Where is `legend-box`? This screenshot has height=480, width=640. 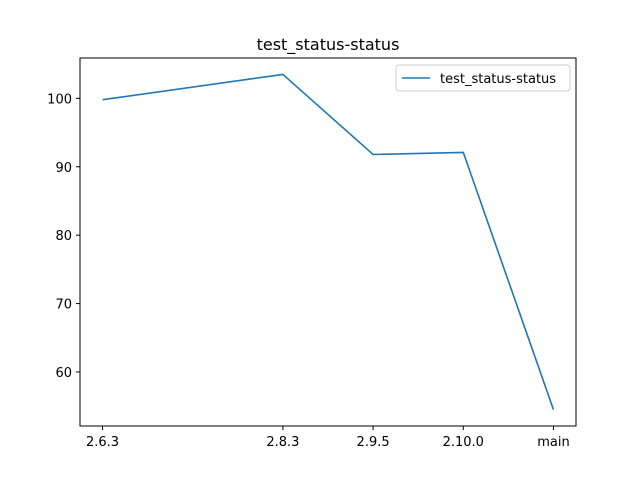 legend-box is located at coordinates (483, 78).